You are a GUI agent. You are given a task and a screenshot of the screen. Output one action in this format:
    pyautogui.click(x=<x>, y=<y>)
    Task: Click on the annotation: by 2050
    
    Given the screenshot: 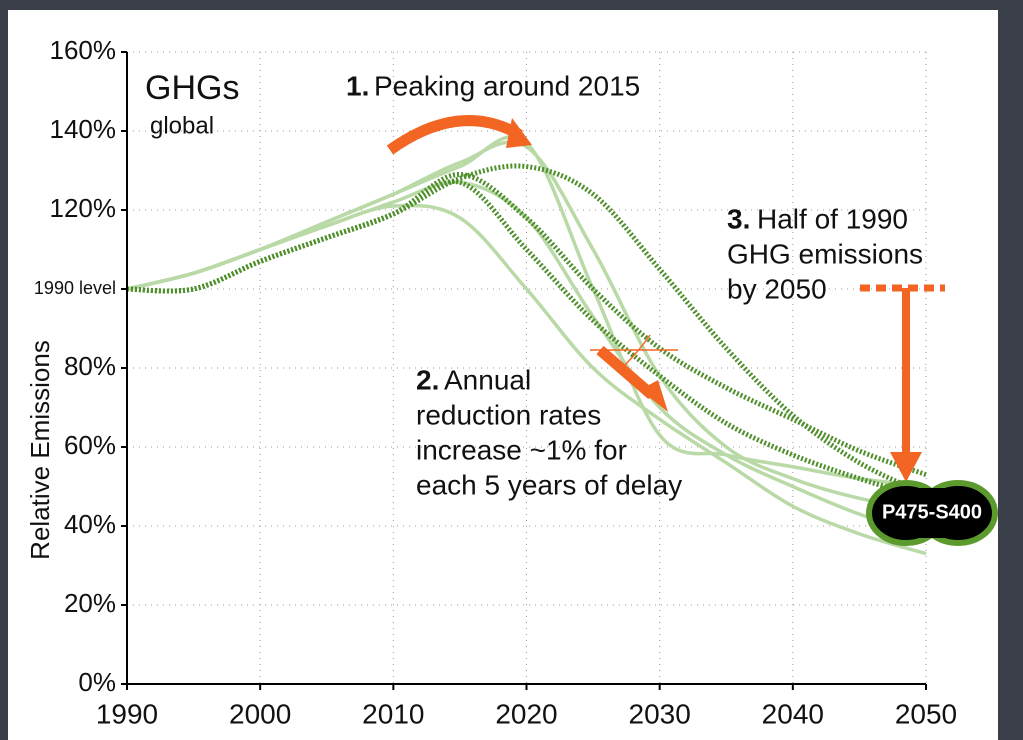 What is the action you would take?
    pyautogui.click(x=777, y=288)
    